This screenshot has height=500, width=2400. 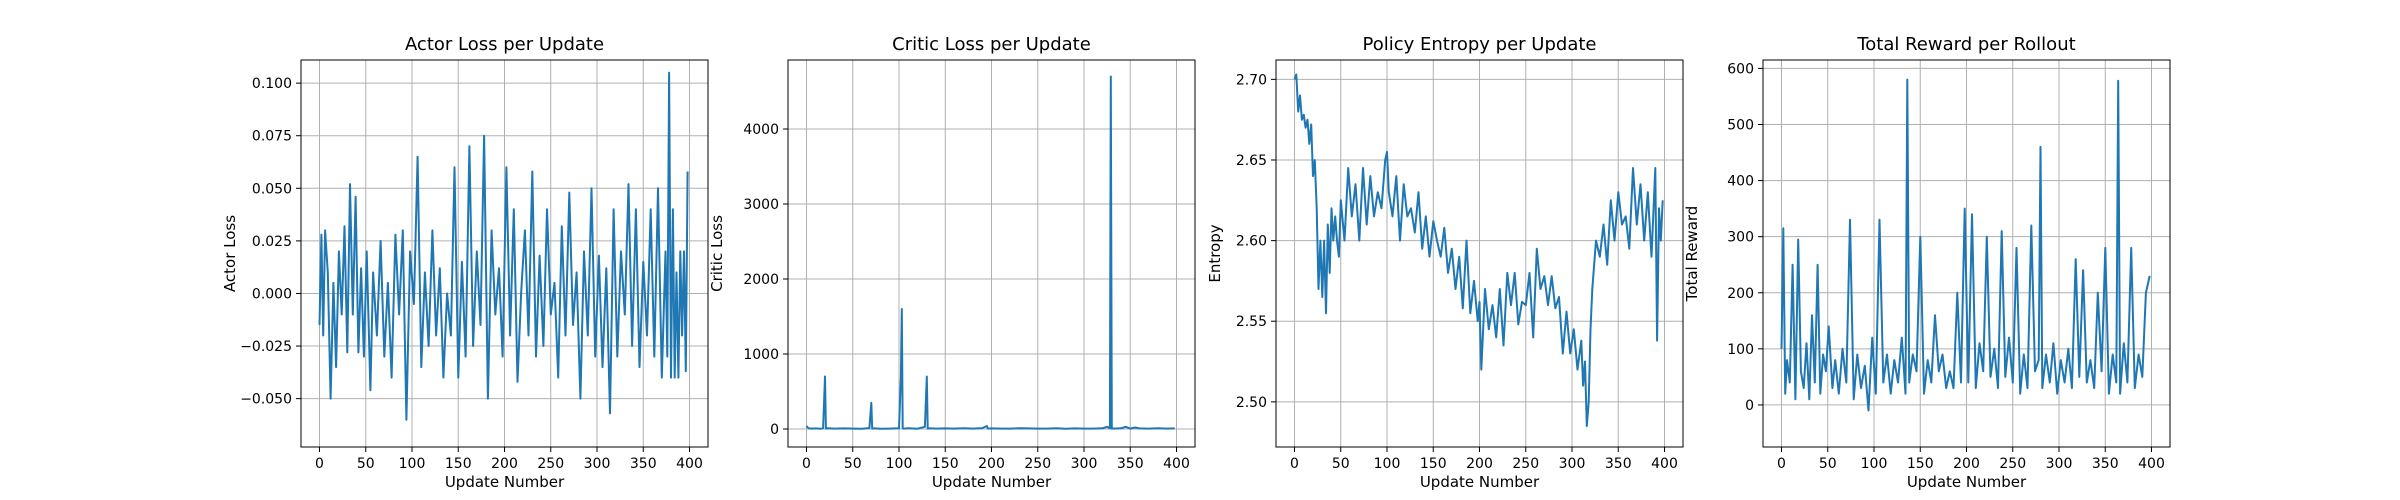 What do you see at coordinates (761, 130) in the screenshot?
I see `critic-loss-ytick-label: 4000` at bounding box center [761, 130].